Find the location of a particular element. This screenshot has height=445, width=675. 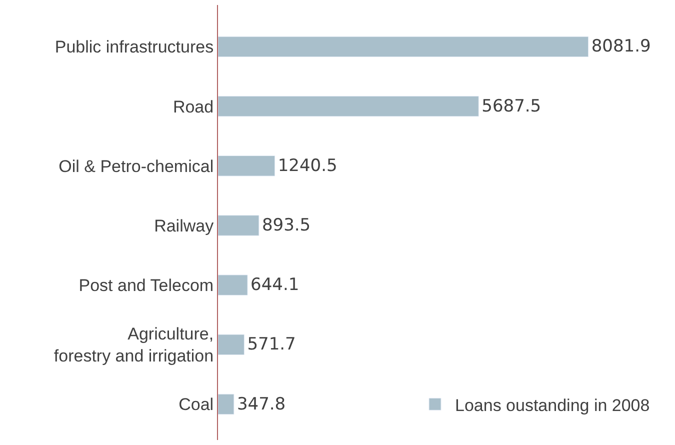

data-label: 8081.9 is located at coordinates (621, 46).